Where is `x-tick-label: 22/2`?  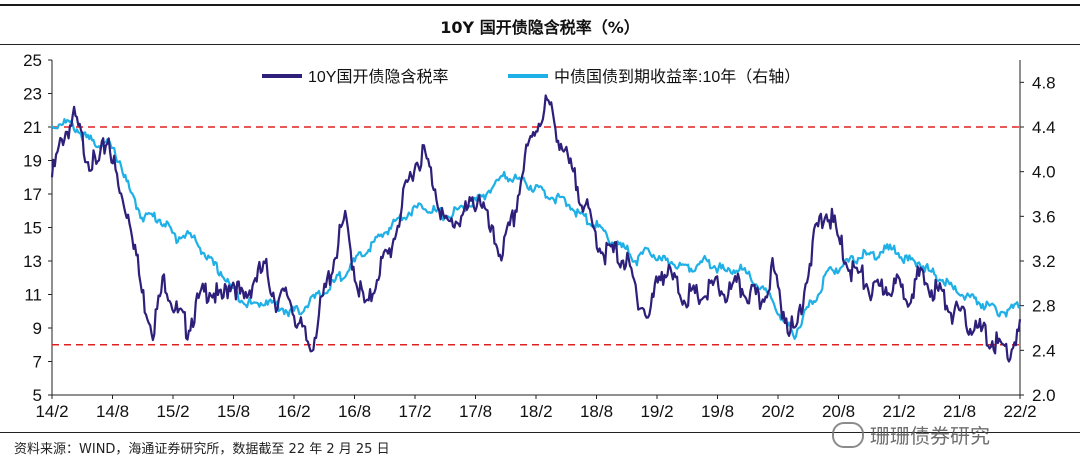
x-tick-label: 22/2 is located at coordinates (1019, 411).